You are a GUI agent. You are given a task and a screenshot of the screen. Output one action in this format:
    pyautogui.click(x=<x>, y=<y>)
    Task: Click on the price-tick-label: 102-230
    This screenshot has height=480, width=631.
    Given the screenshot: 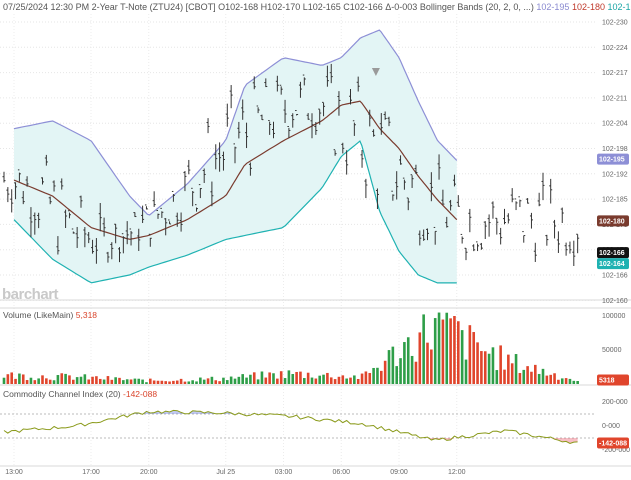 What is the action you would take?
    pyautogui.click(x=615, y=23)
    